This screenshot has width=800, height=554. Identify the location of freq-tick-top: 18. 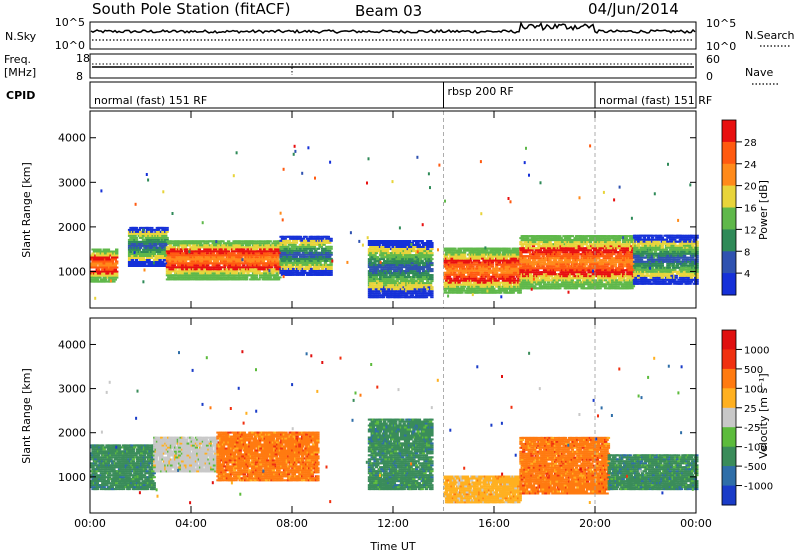
(83, 58).